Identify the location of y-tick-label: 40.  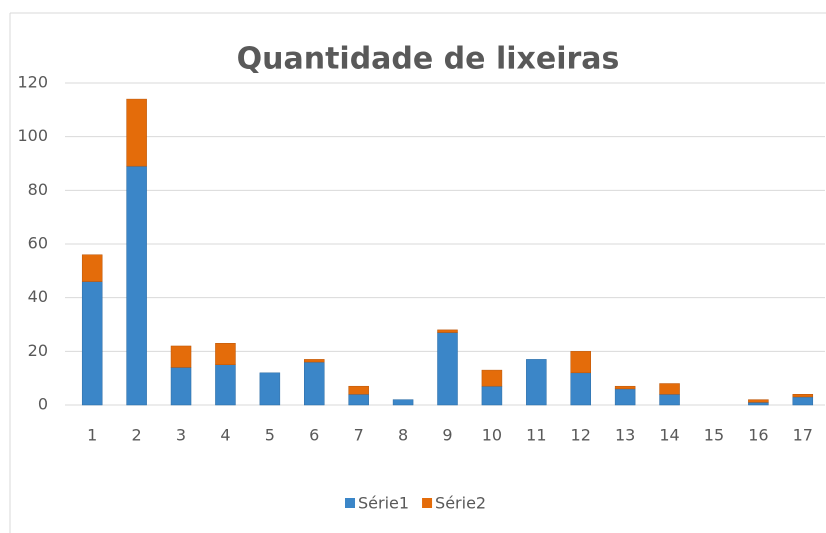
(38, 296).